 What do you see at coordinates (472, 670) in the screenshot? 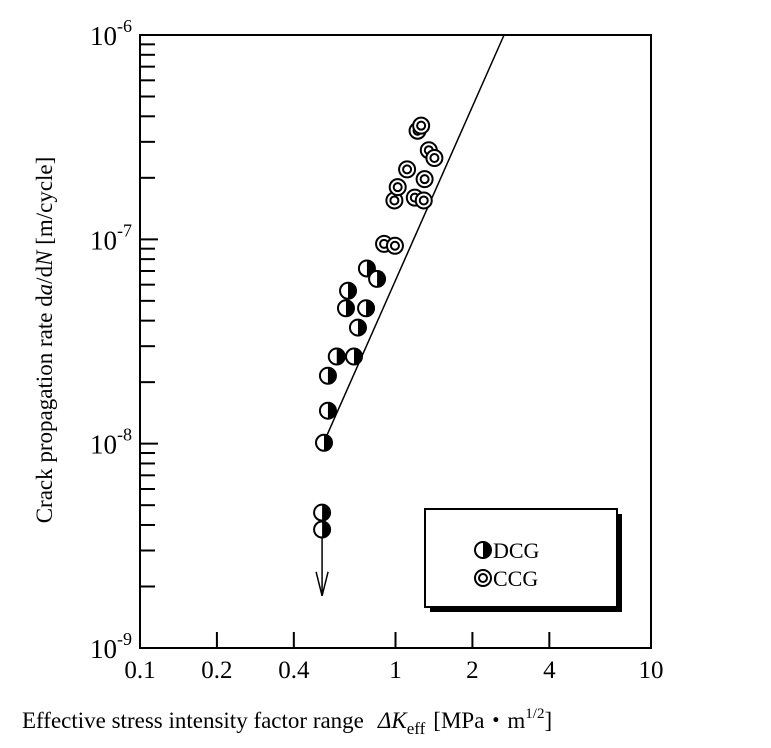
I see `x-tick-label: 2` at bounding box center [472, 670].